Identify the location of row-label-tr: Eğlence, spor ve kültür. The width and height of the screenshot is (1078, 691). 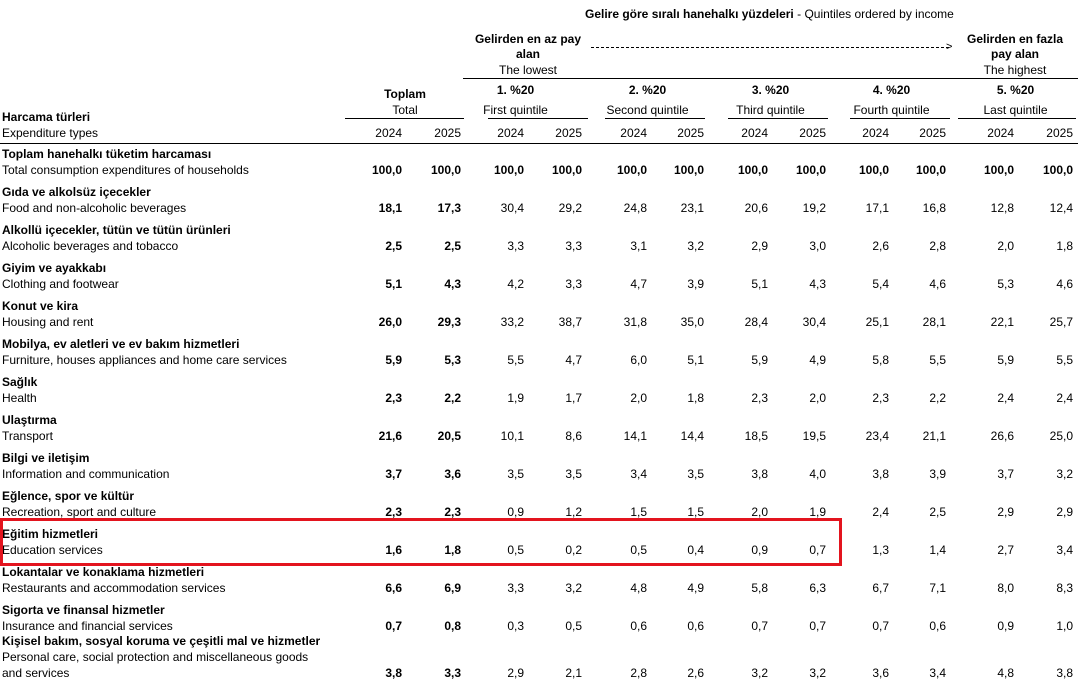
(68, 496).